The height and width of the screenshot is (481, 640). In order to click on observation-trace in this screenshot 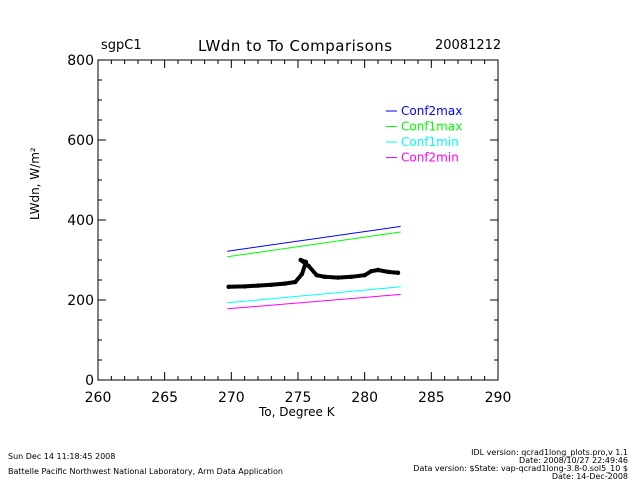, I will do `click(313, 273)`.